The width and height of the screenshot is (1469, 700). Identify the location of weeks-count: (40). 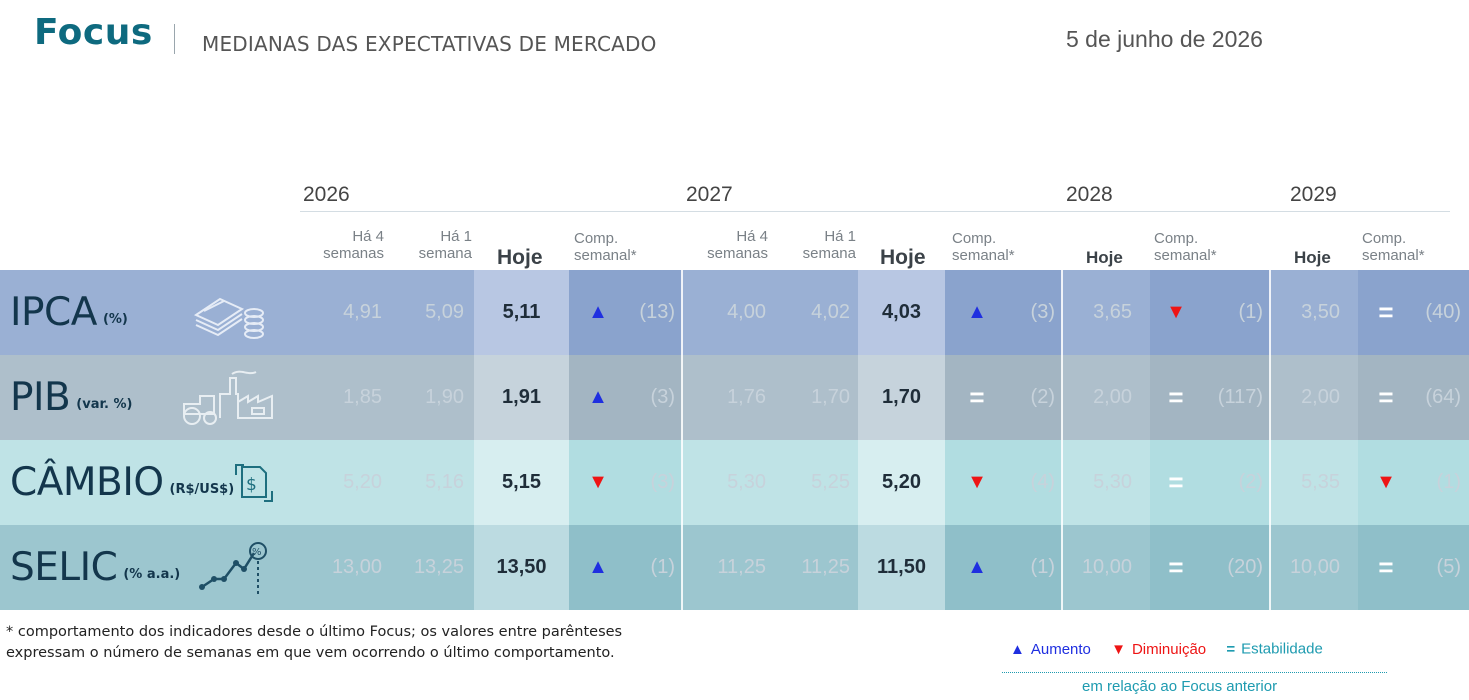
(1443, 312).